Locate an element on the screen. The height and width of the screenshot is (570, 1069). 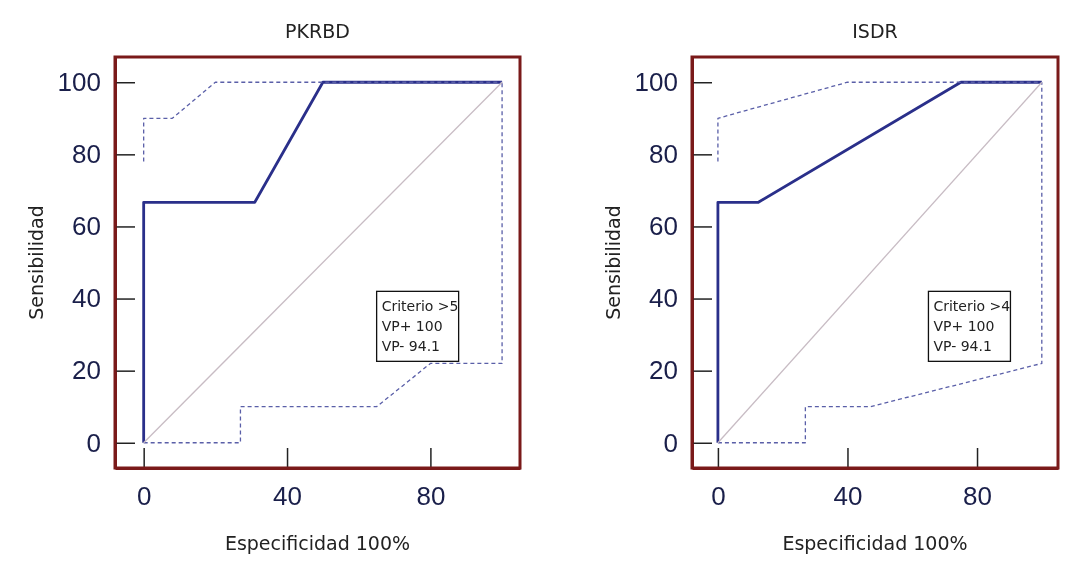
chart-title: PKRBD is located at coordinates (317, 31).